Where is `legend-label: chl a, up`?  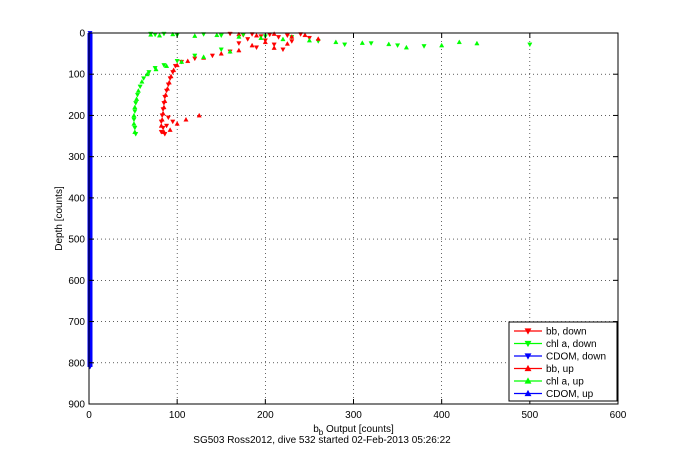
legend-label: chl a, up is located at coordinates (565, 382).